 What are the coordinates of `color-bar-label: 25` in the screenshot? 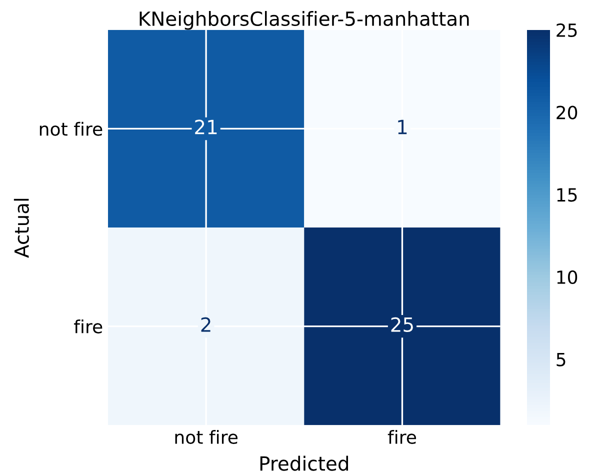 It's located at (566, 30).